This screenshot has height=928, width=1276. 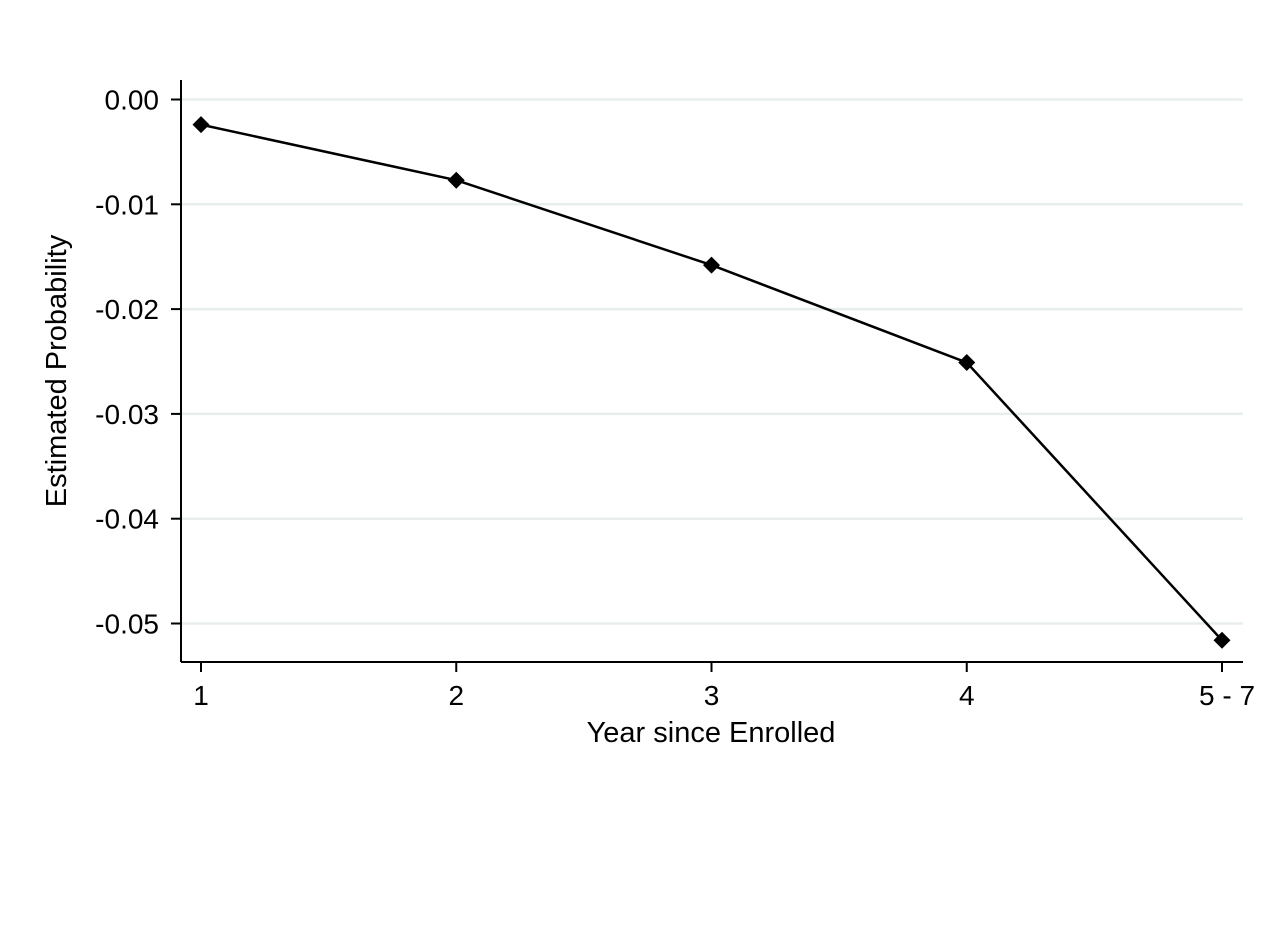 I want to click on y-tick-label: 0.00, so click(x=132, y=100).